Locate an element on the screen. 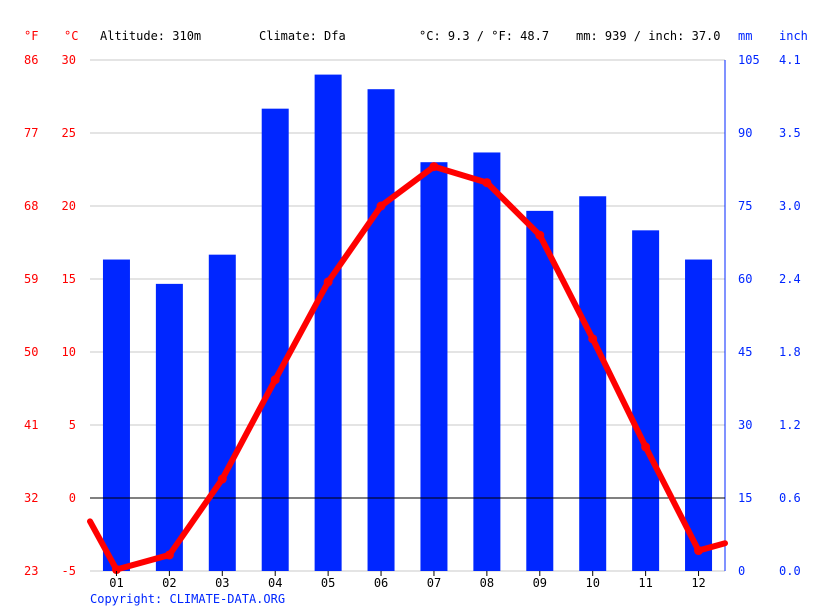  celsius-tick-label: 20 is located at coordinates (69, 206).